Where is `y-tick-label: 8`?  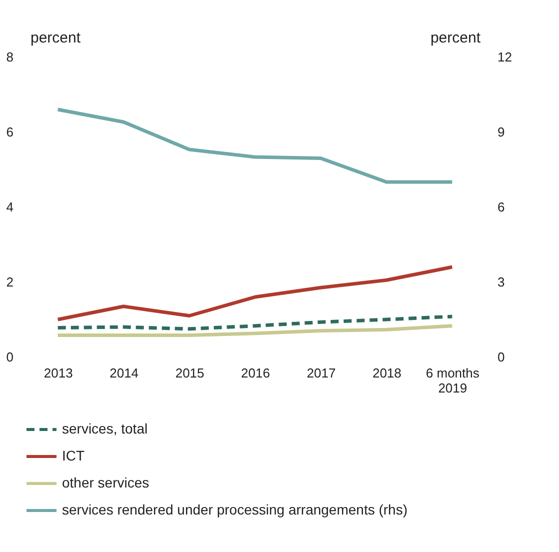
y-tick-label: 8 is located at coordinates (10, 57).